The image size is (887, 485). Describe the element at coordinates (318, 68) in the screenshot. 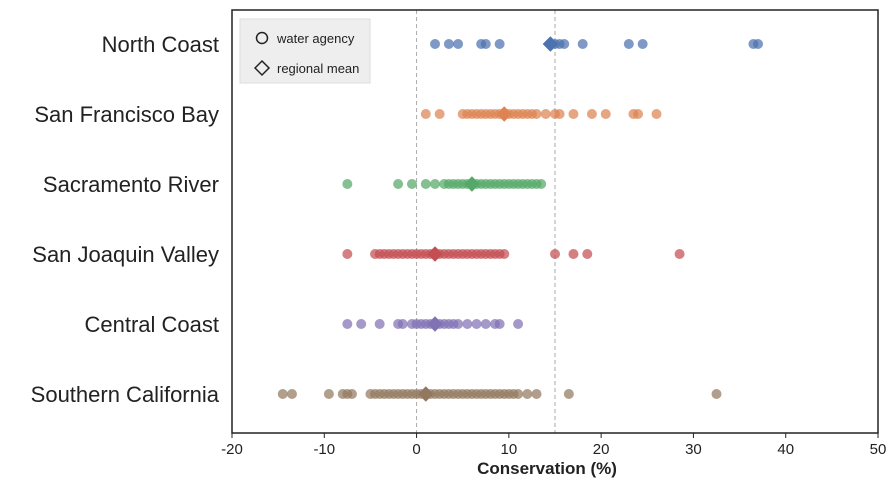

I see `legend-label-regional-mean: regional mean` at that location.